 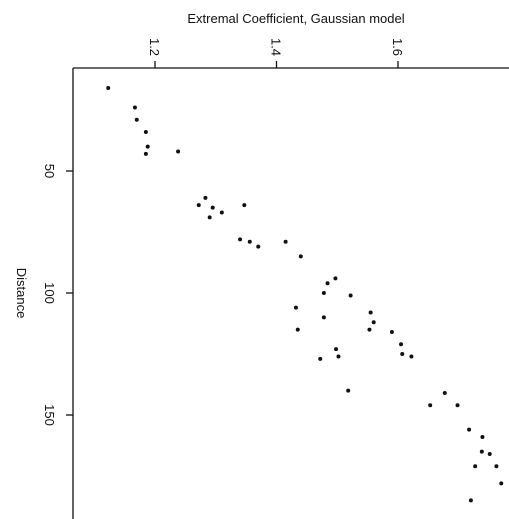 What do you see at coordinates (154, 47) in the screenshot?
I see `x-tick-label: 1.2` at bounding box center [154, 47].